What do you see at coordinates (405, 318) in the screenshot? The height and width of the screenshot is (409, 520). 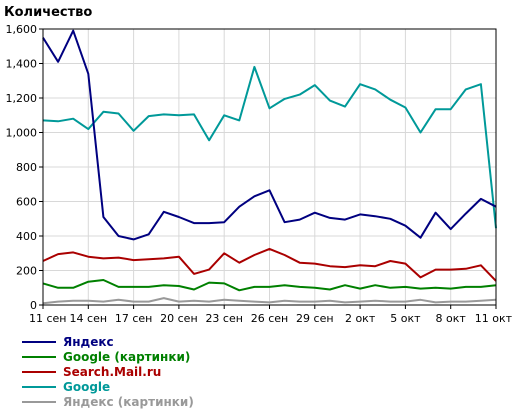 I see `x-tick-label: 5 окт` at bounding box center [405, 318].